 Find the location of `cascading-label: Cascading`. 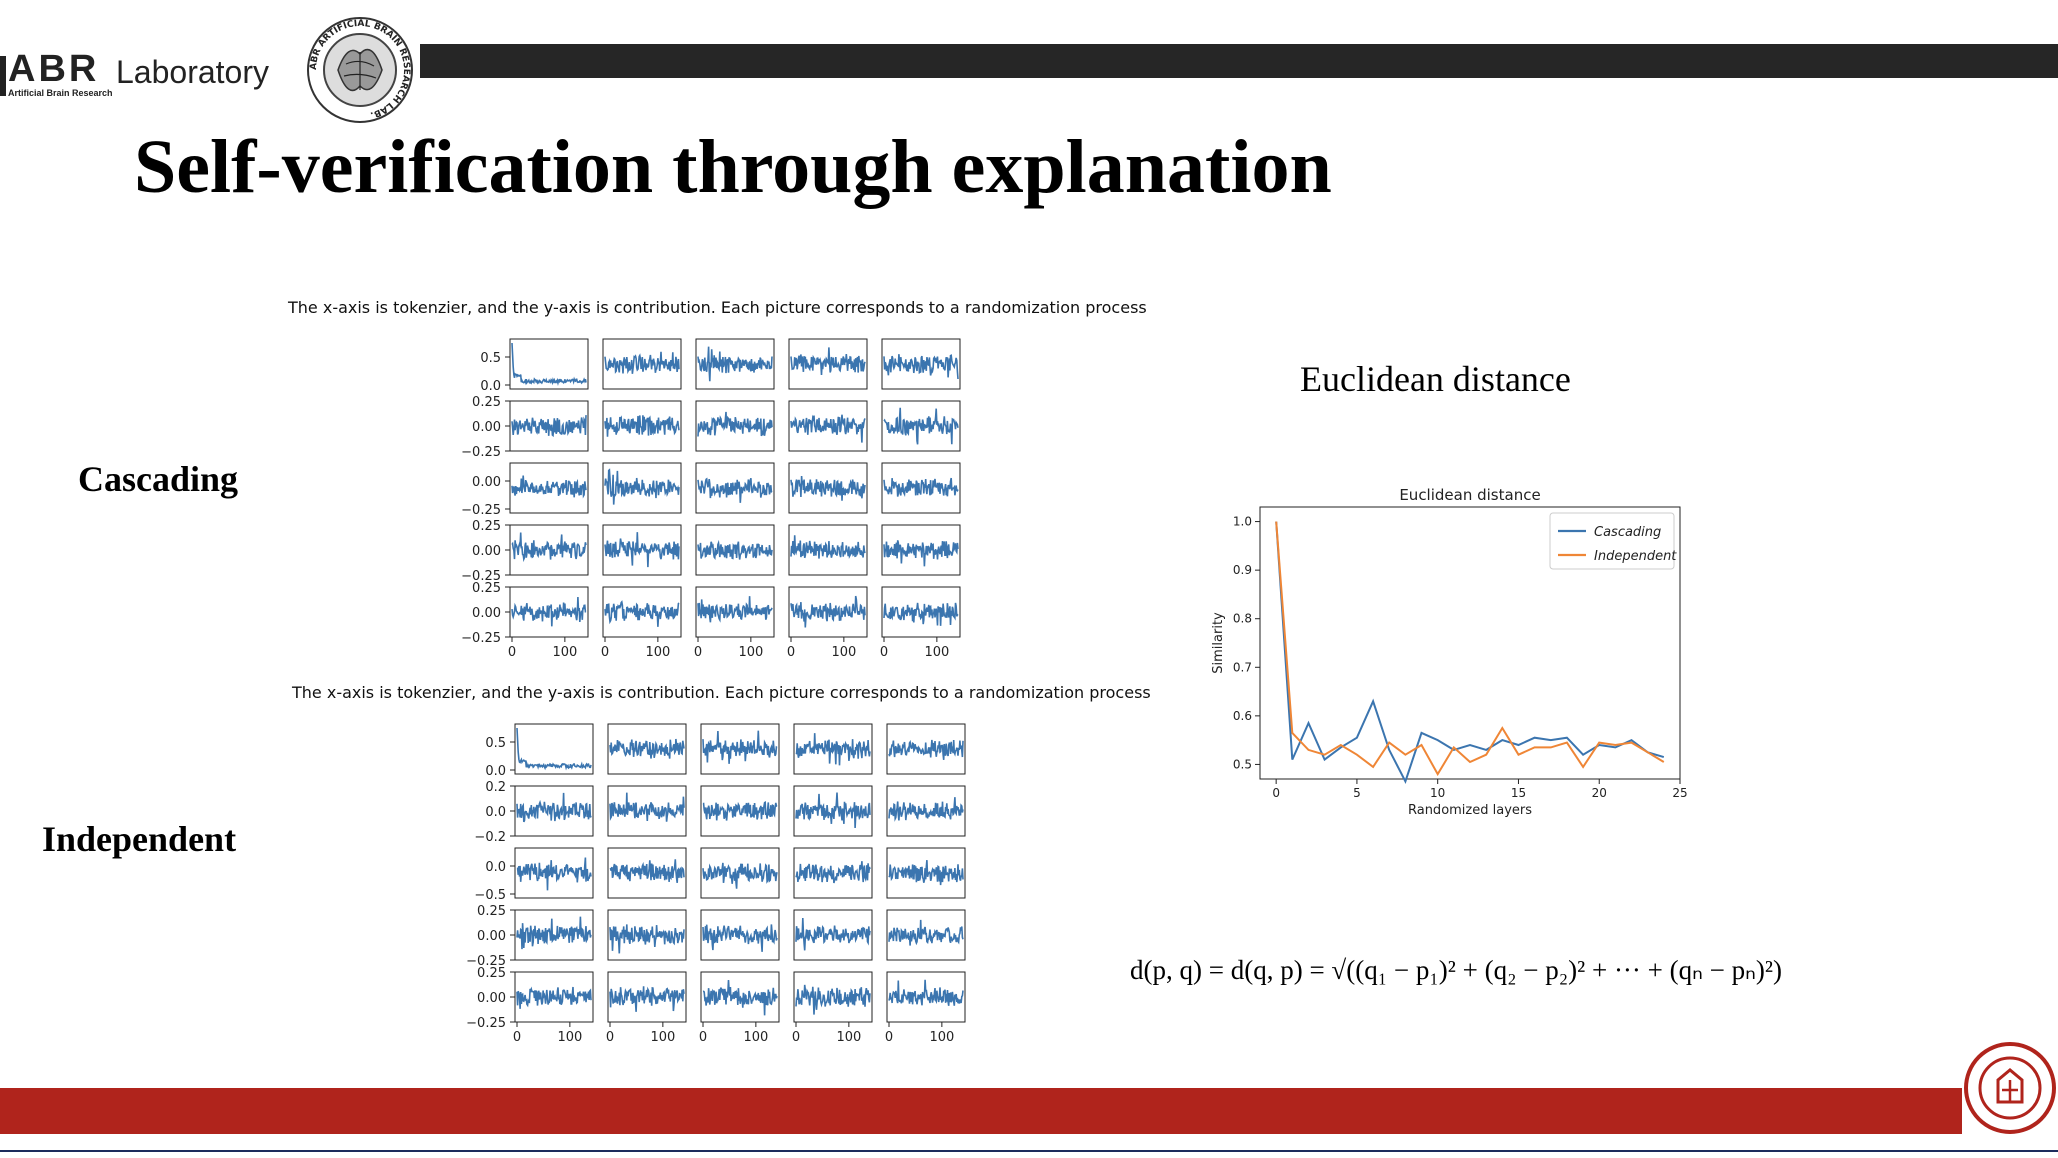

cascading-label: Cascading is located at coordinates (158, 479).